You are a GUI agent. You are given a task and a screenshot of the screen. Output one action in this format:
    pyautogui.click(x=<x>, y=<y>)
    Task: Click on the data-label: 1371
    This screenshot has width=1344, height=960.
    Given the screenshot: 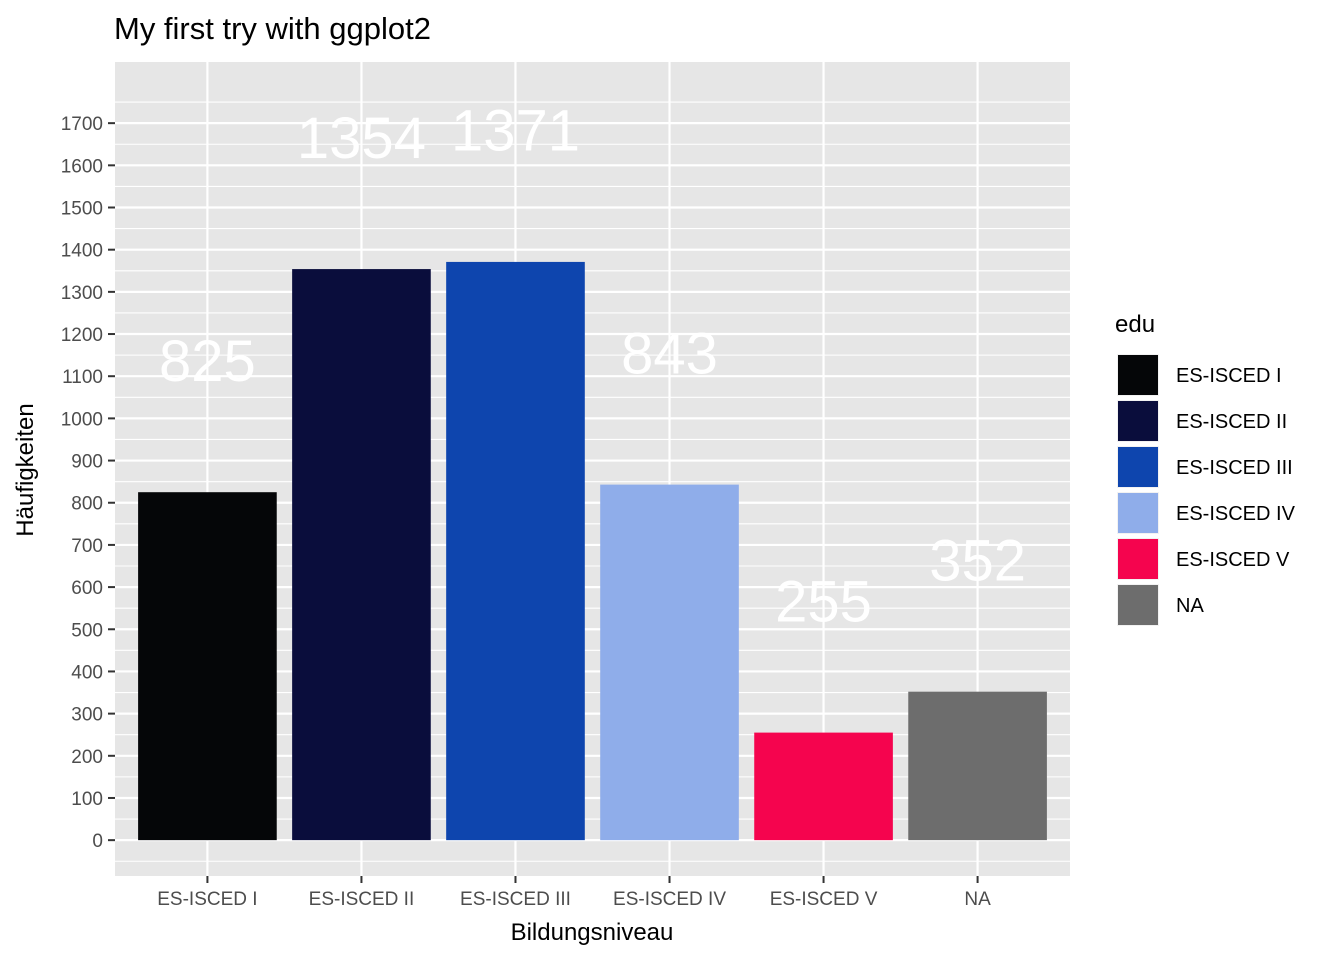 What is the action you would take?
    pyautogui.click(x=515, y=131)
    